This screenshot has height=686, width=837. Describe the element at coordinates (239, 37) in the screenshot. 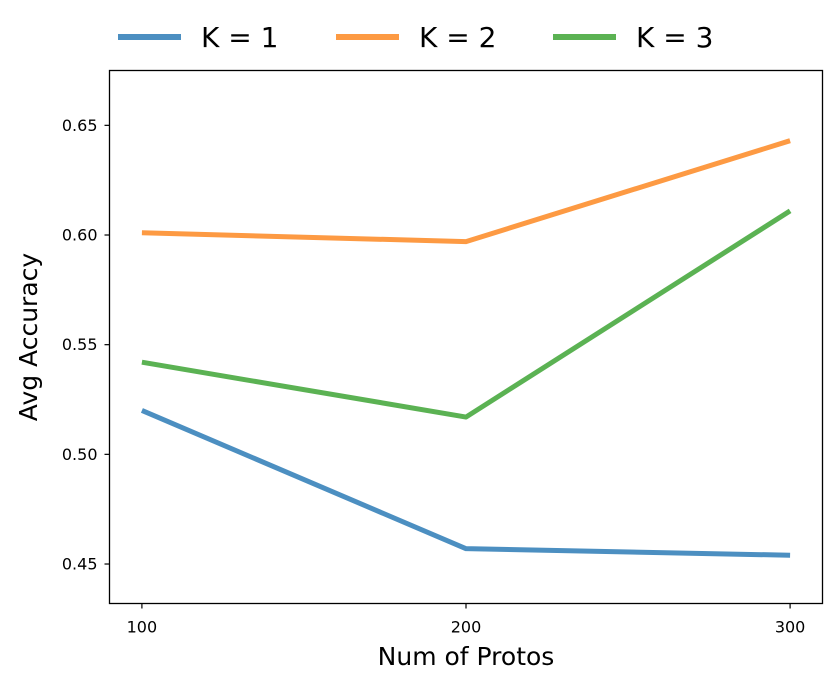

I see `legend-label-k1: K = 1` at that location.